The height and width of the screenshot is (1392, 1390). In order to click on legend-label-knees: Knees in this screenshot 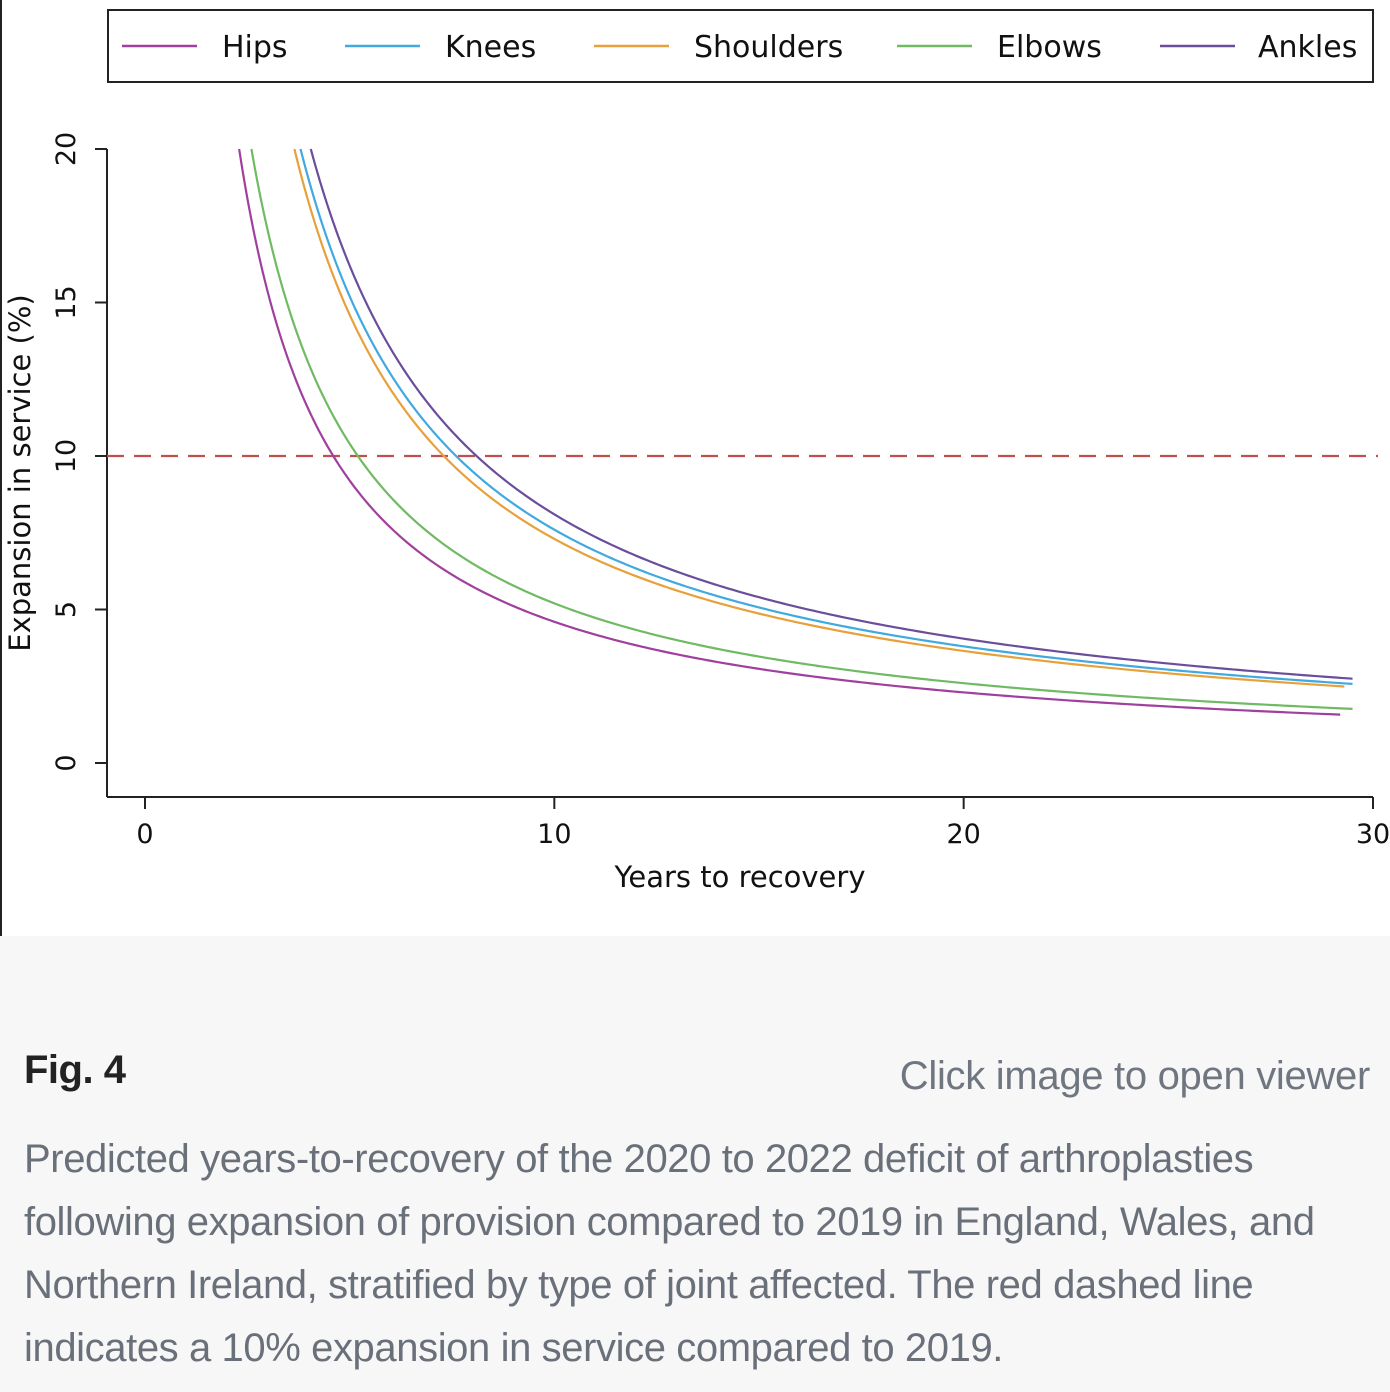, I will do `click(490, 47)`.